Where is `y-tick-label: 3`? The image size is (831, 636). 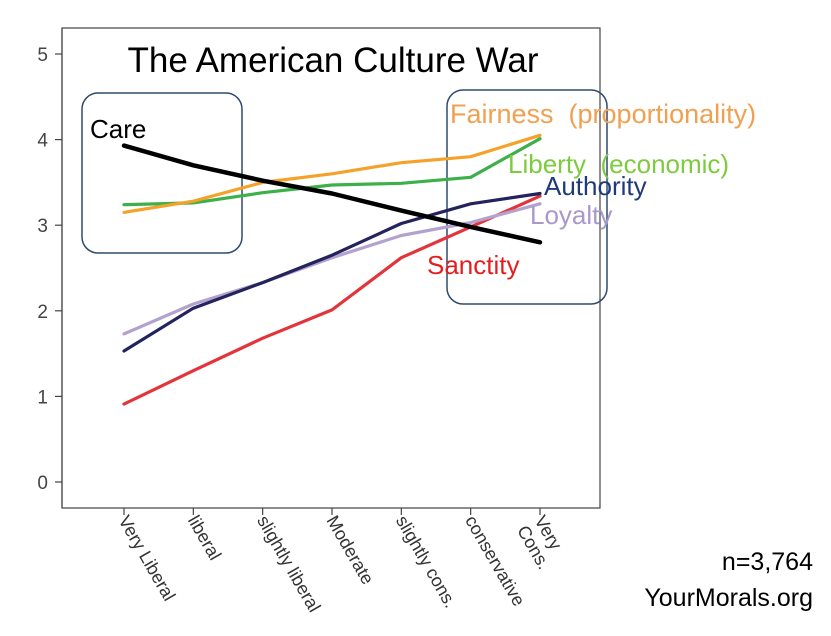 y-tick-label: 3 is located at coordinates (42, 226).